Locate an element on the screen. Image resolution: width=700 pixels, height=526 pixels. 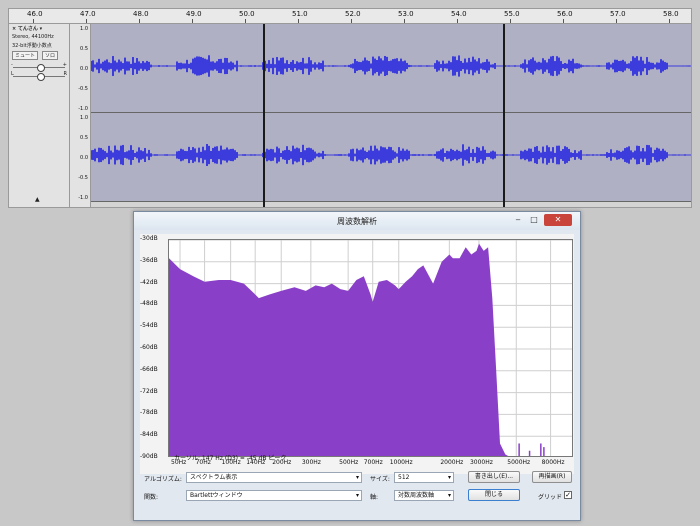
mute-solo-row: ミュート ソロ is located at coordinates (39, 55).